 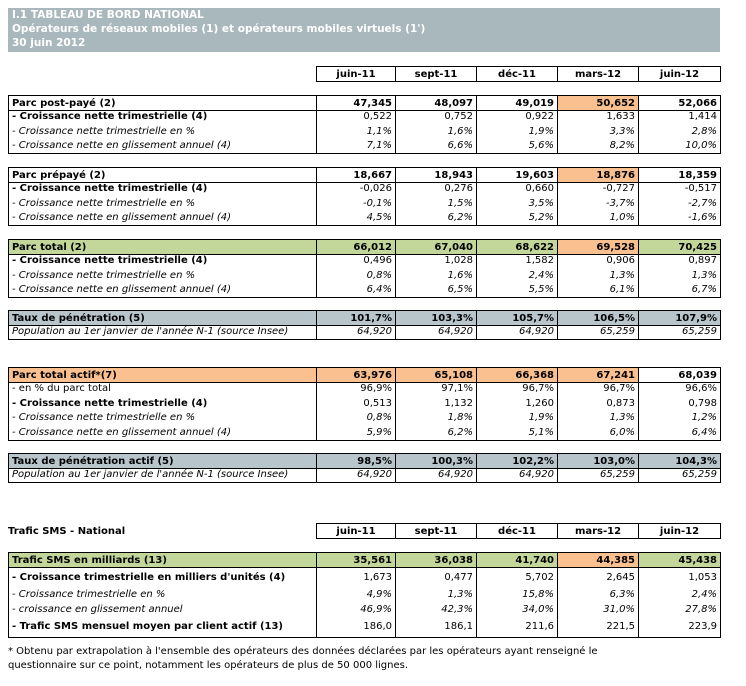 What do you see at coordinates (598, 433) in the screenshot?
I see `value-cell: 6,0%` at bounding box center [598, 433].